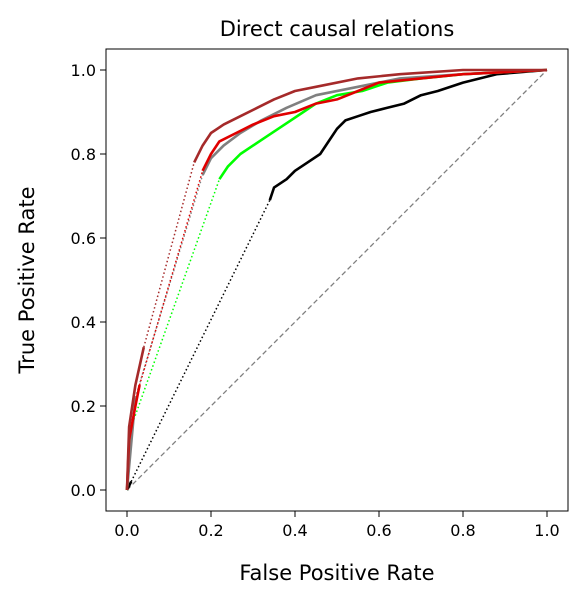 This screenshot has width=586, height=601. Describe the element at coordinates (83, 322) in the screenshot. I see `y-tick-label: 0.4` at that location.